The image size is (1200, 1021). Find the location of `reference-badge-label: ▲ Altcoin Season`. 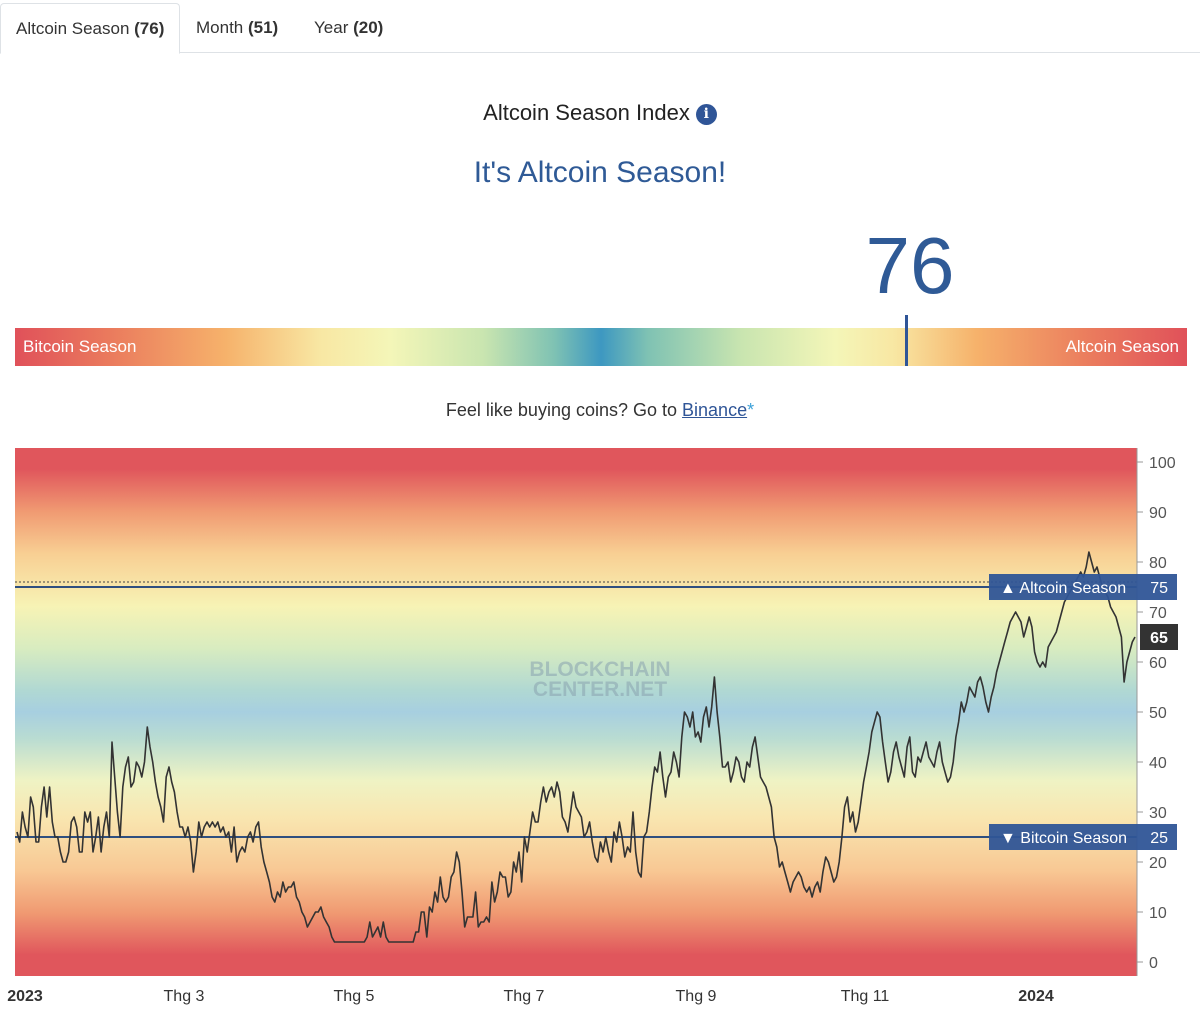

reference-badge-label: ▲ Altcoin Season is located at coordinates (1063, 588).